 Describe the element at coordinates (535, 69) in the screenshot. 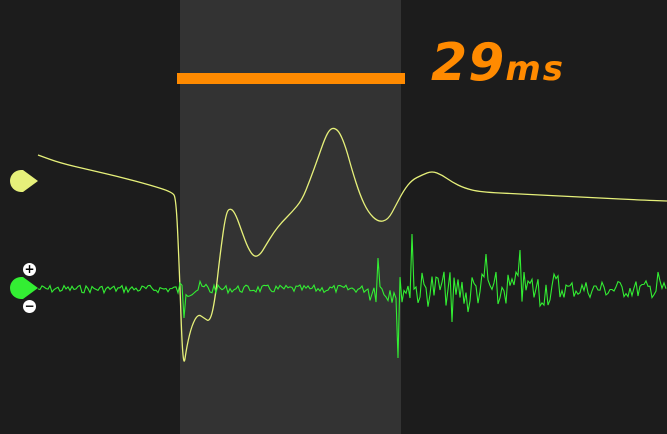

I see `duration-unit: ms` at that location.